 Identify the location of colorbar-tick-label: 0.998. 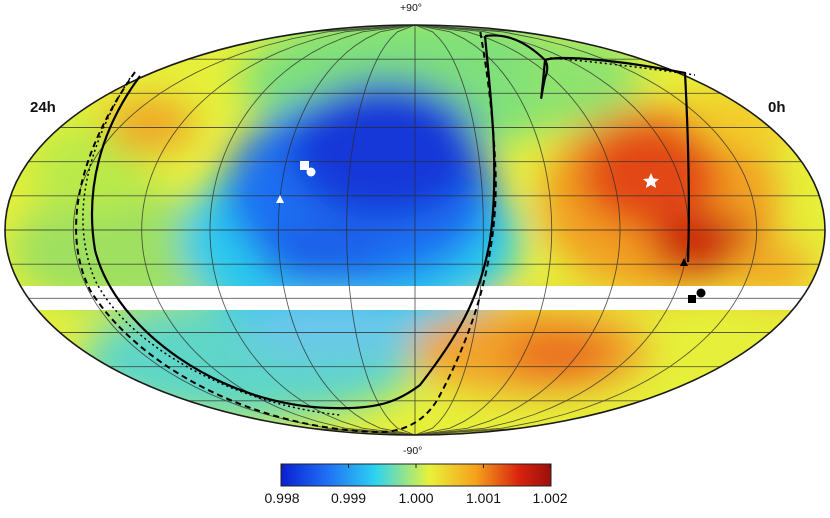
(282, 498).